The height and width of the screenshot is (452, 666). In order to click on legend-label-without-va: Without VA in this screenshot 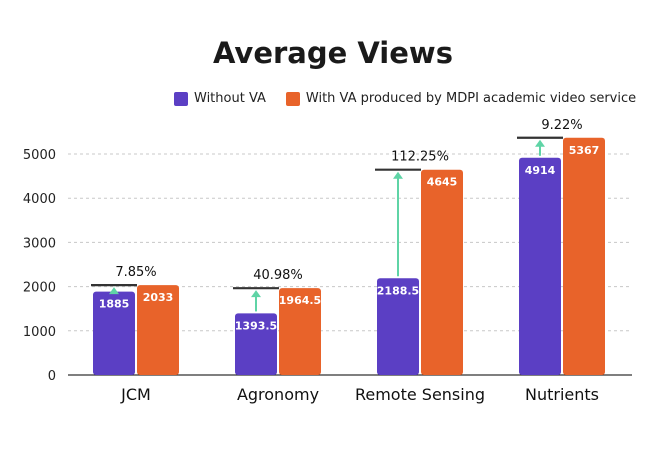, I will do `click(230, 98)`.